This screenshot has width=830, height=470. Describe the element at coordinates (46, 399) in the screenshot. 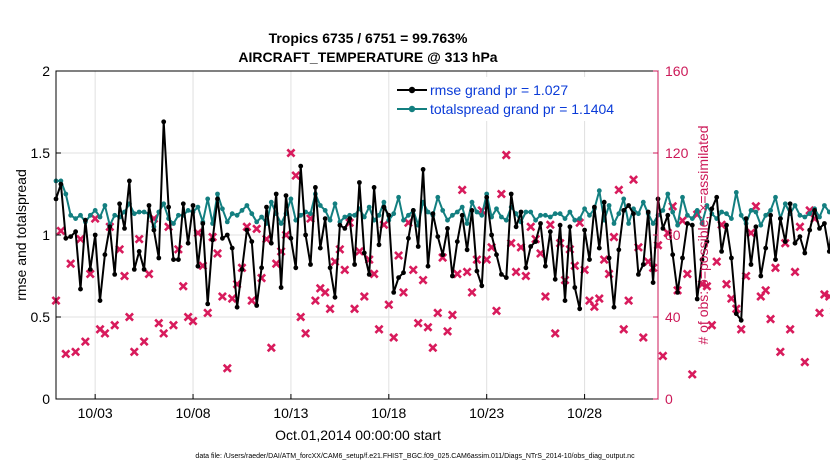

I see `y-left-tick-label: 0` at that location.